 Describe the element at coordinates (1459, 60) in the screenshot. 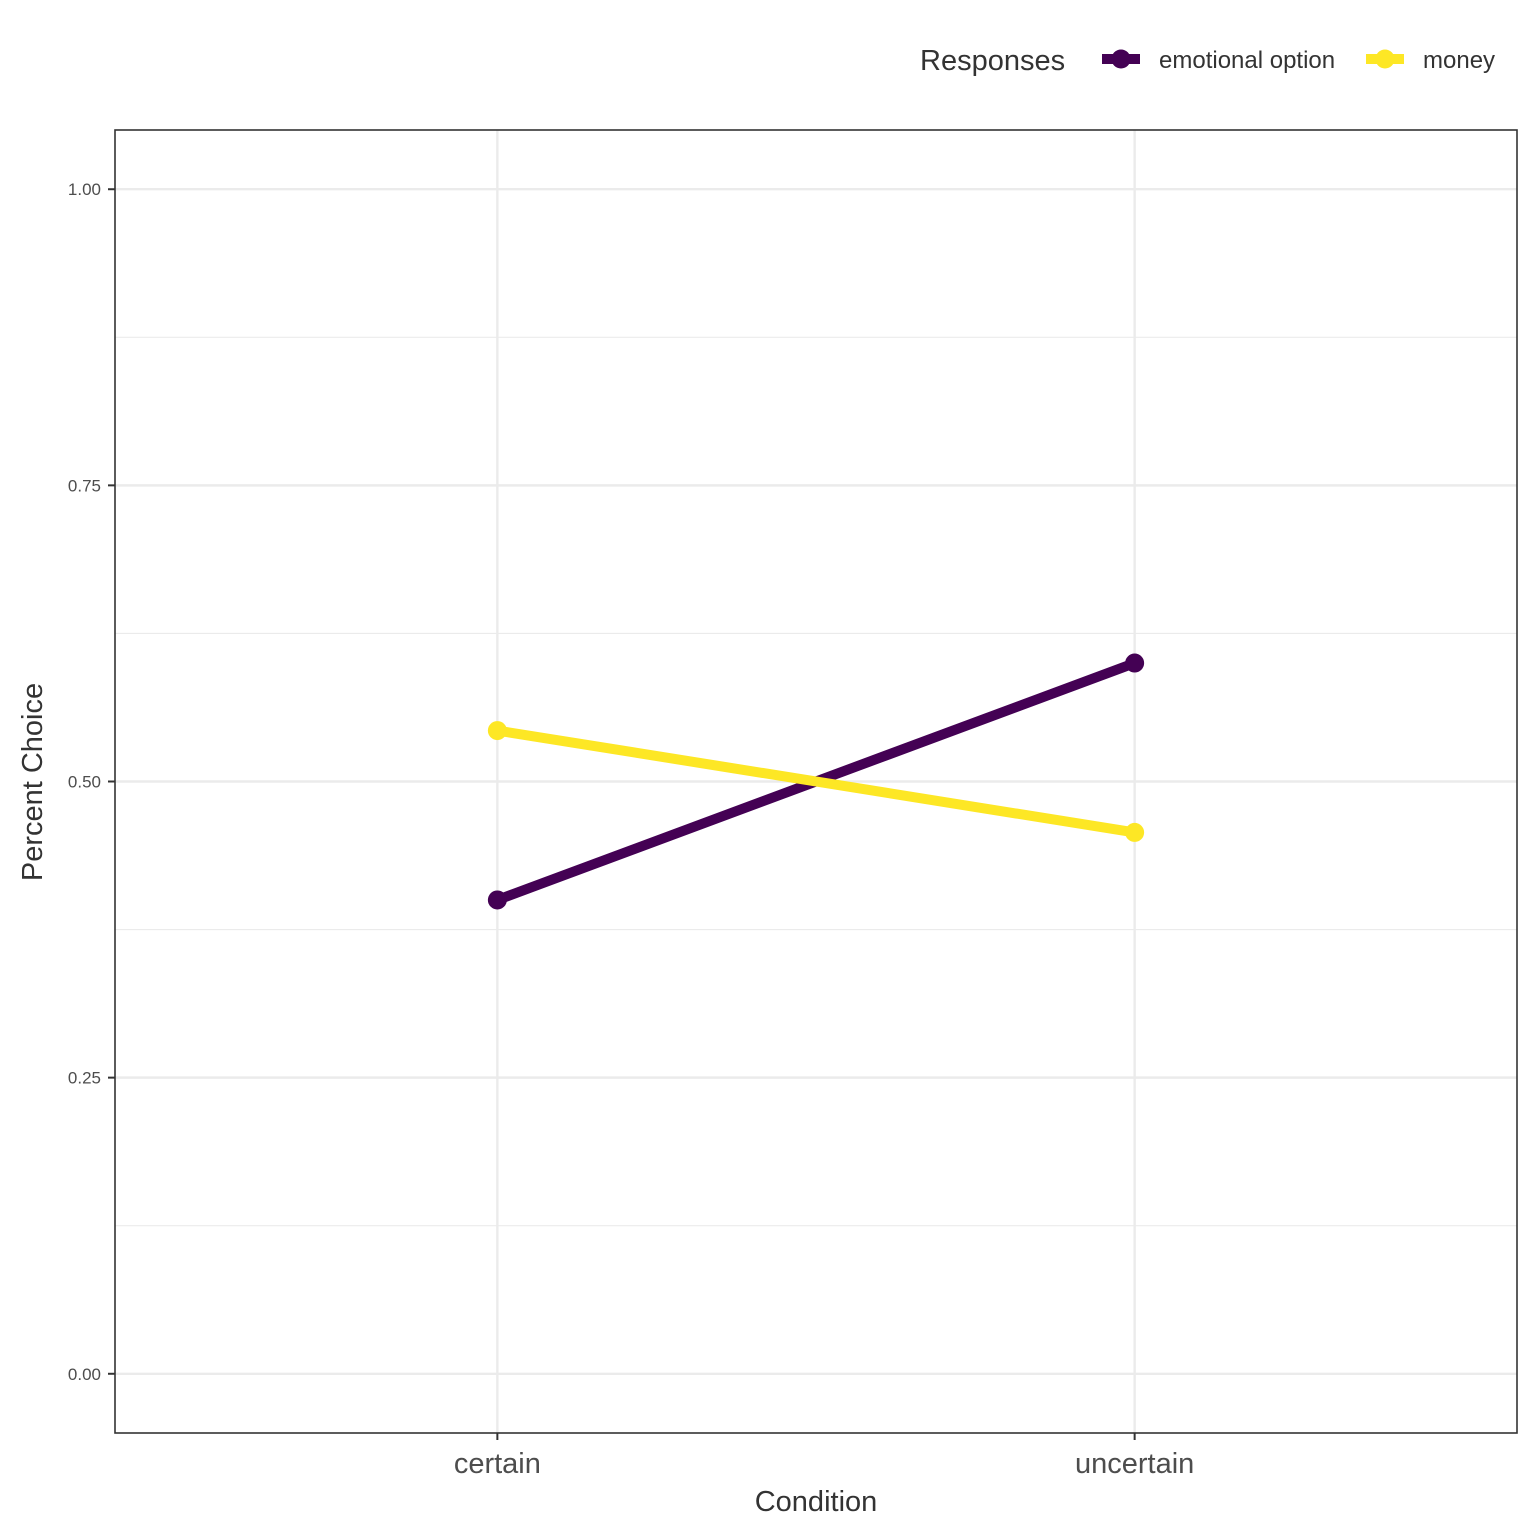

I see `legend-label: money` at that location.